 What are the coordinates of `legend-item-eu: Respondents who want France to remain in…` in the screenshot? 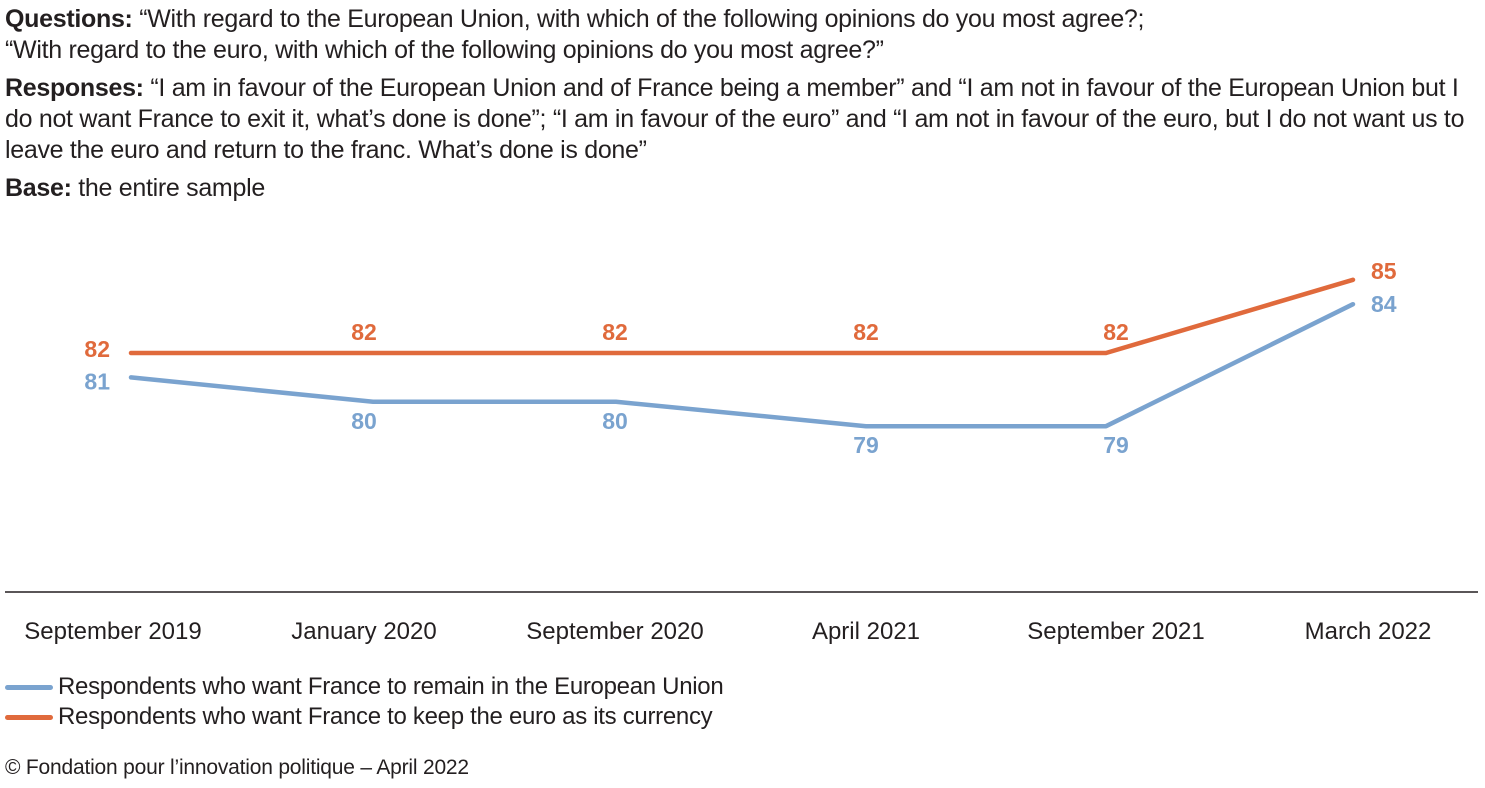 It's located at (364, 687).